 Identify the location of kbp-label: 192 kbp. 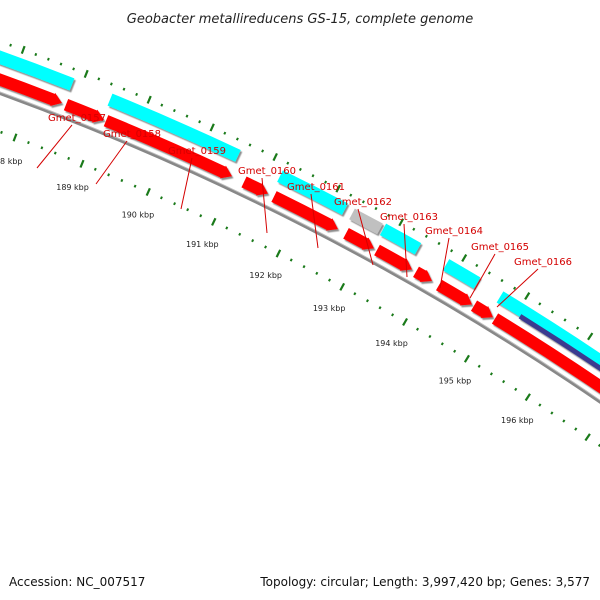
(265, 275).